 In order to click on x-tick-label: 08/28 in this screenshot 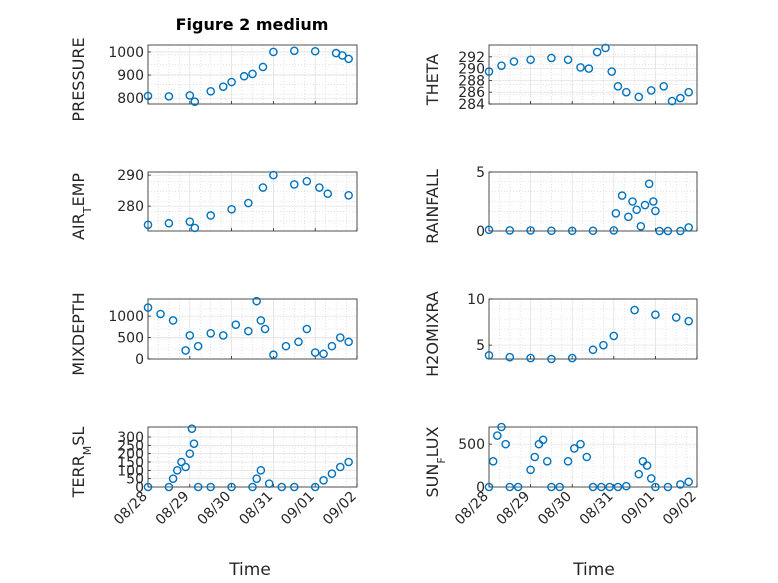, I will do `click(131, 509)`.